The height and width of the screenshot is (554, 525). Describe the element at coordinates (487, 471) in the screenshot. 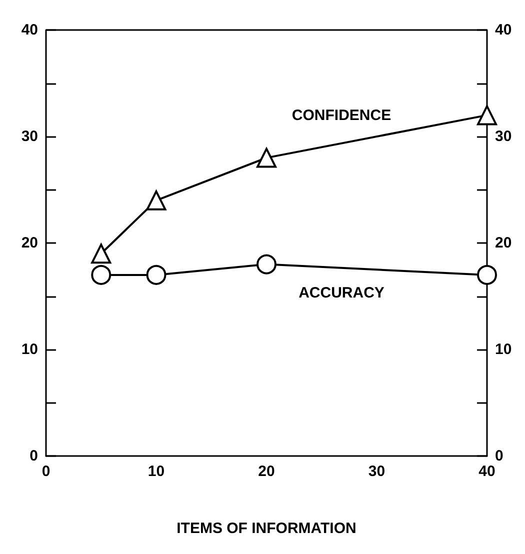

I see `x-tick-label: 40` at that location.